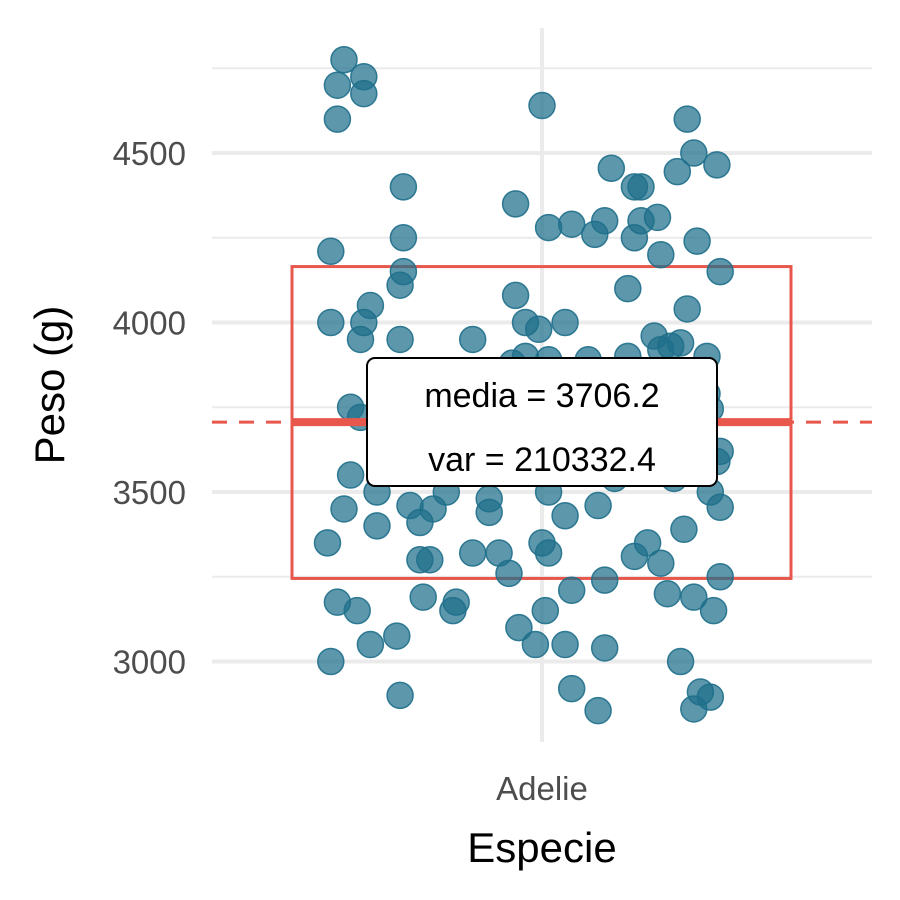  I want to click on x-tick-label: Adelie, so click(542, 788).